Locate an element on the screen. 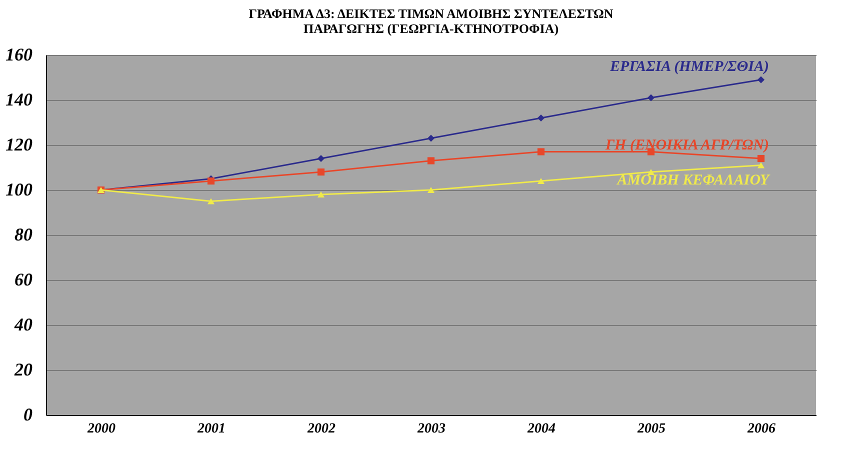 The width and height of the screenshot is (855, 454). y-tick-label: 120 is located at coordinates (19, 144).